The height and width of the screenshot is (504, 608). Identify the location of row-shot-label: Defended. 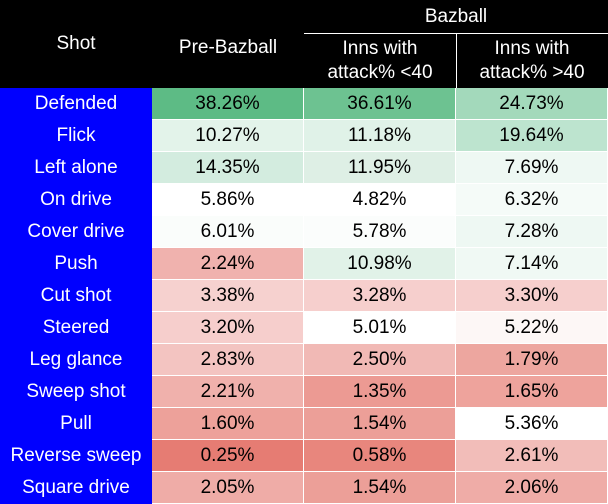
(76, 104).